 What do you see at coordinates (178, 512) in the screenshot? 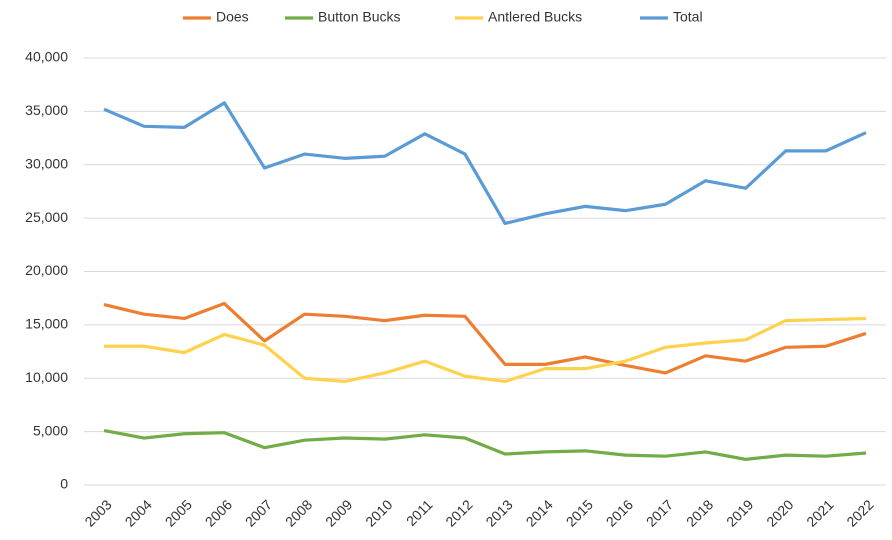
I see `x-tick-label: 2005` at bounding box center [178, 512].